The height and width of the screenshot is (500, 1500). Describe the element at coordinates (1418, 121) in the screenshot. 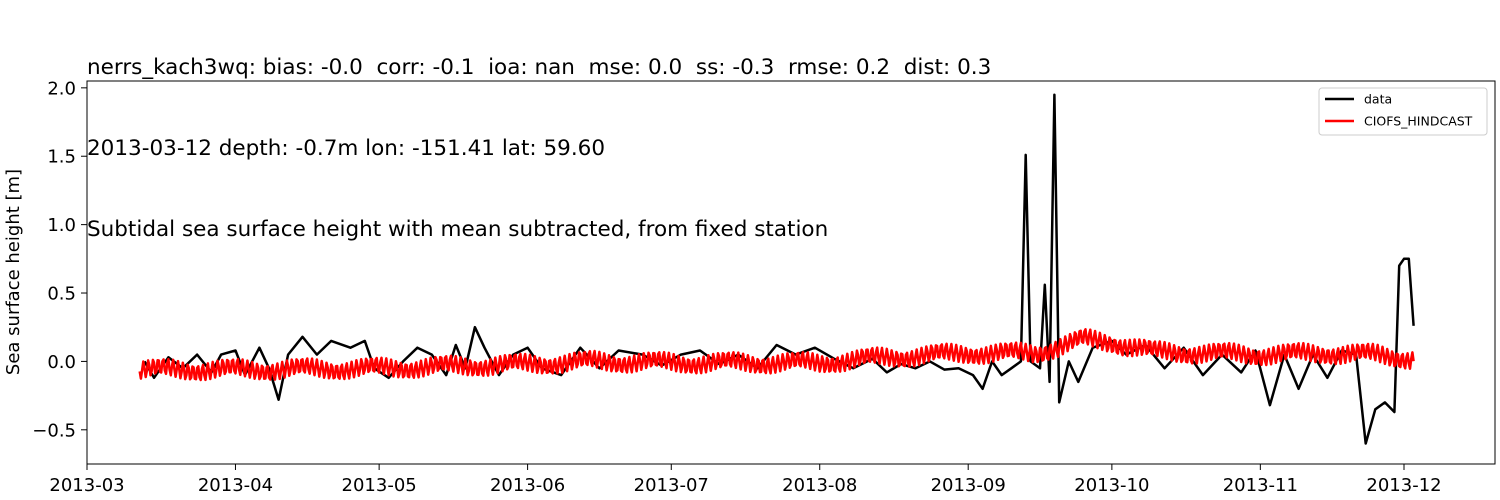

I see `legend-label-ciofs-hindcast: CIOFS_HINDCAST` at that location.